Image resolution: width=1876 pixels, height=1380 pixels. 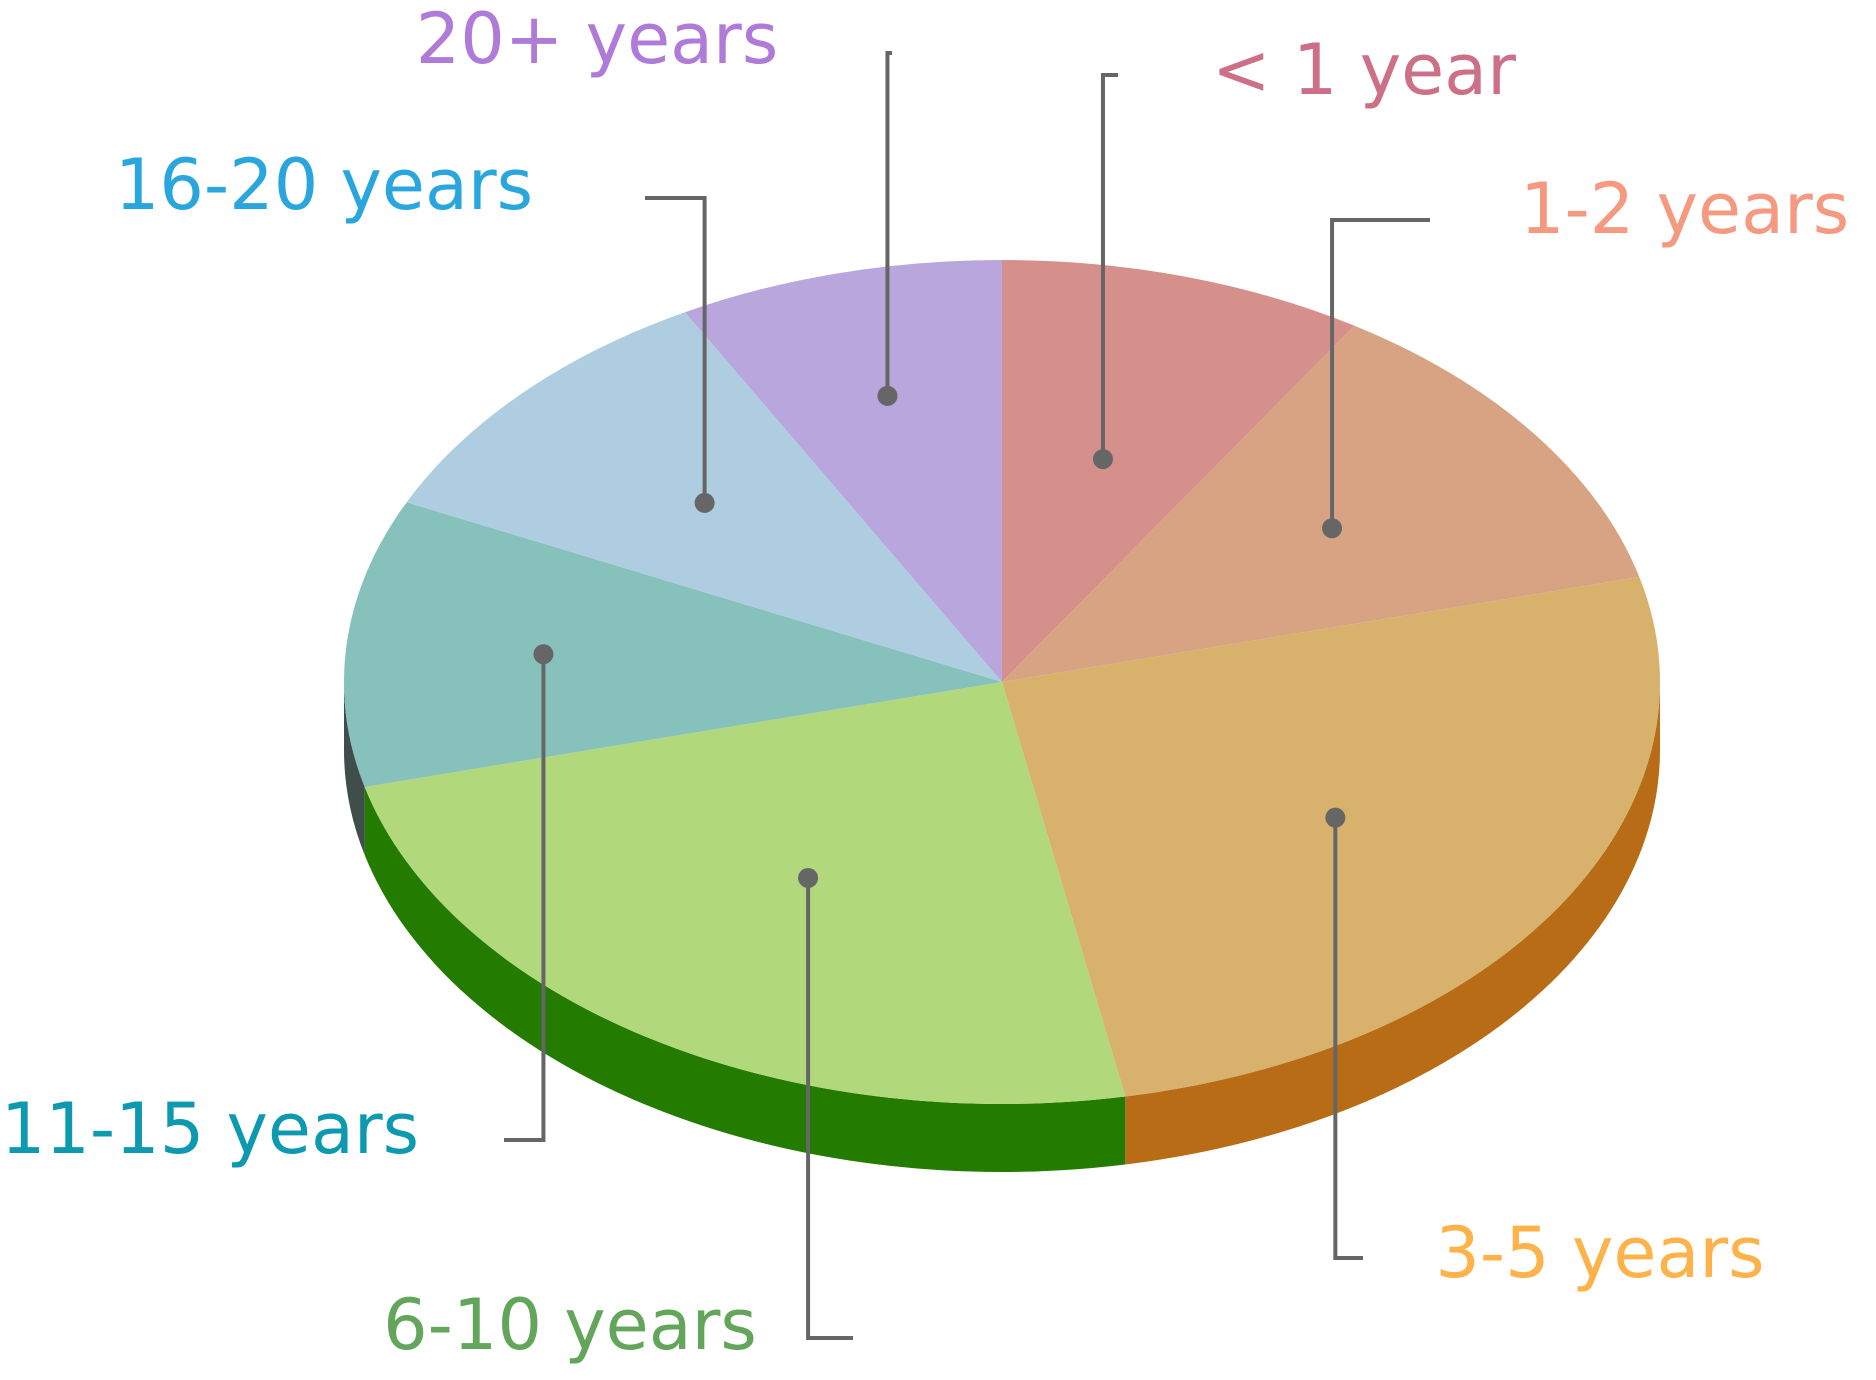 What do you see at coordinates (1364, 70) in the screenshot?
I see `slice-label-0: < 1 year` at bounding box center [1364, 70].